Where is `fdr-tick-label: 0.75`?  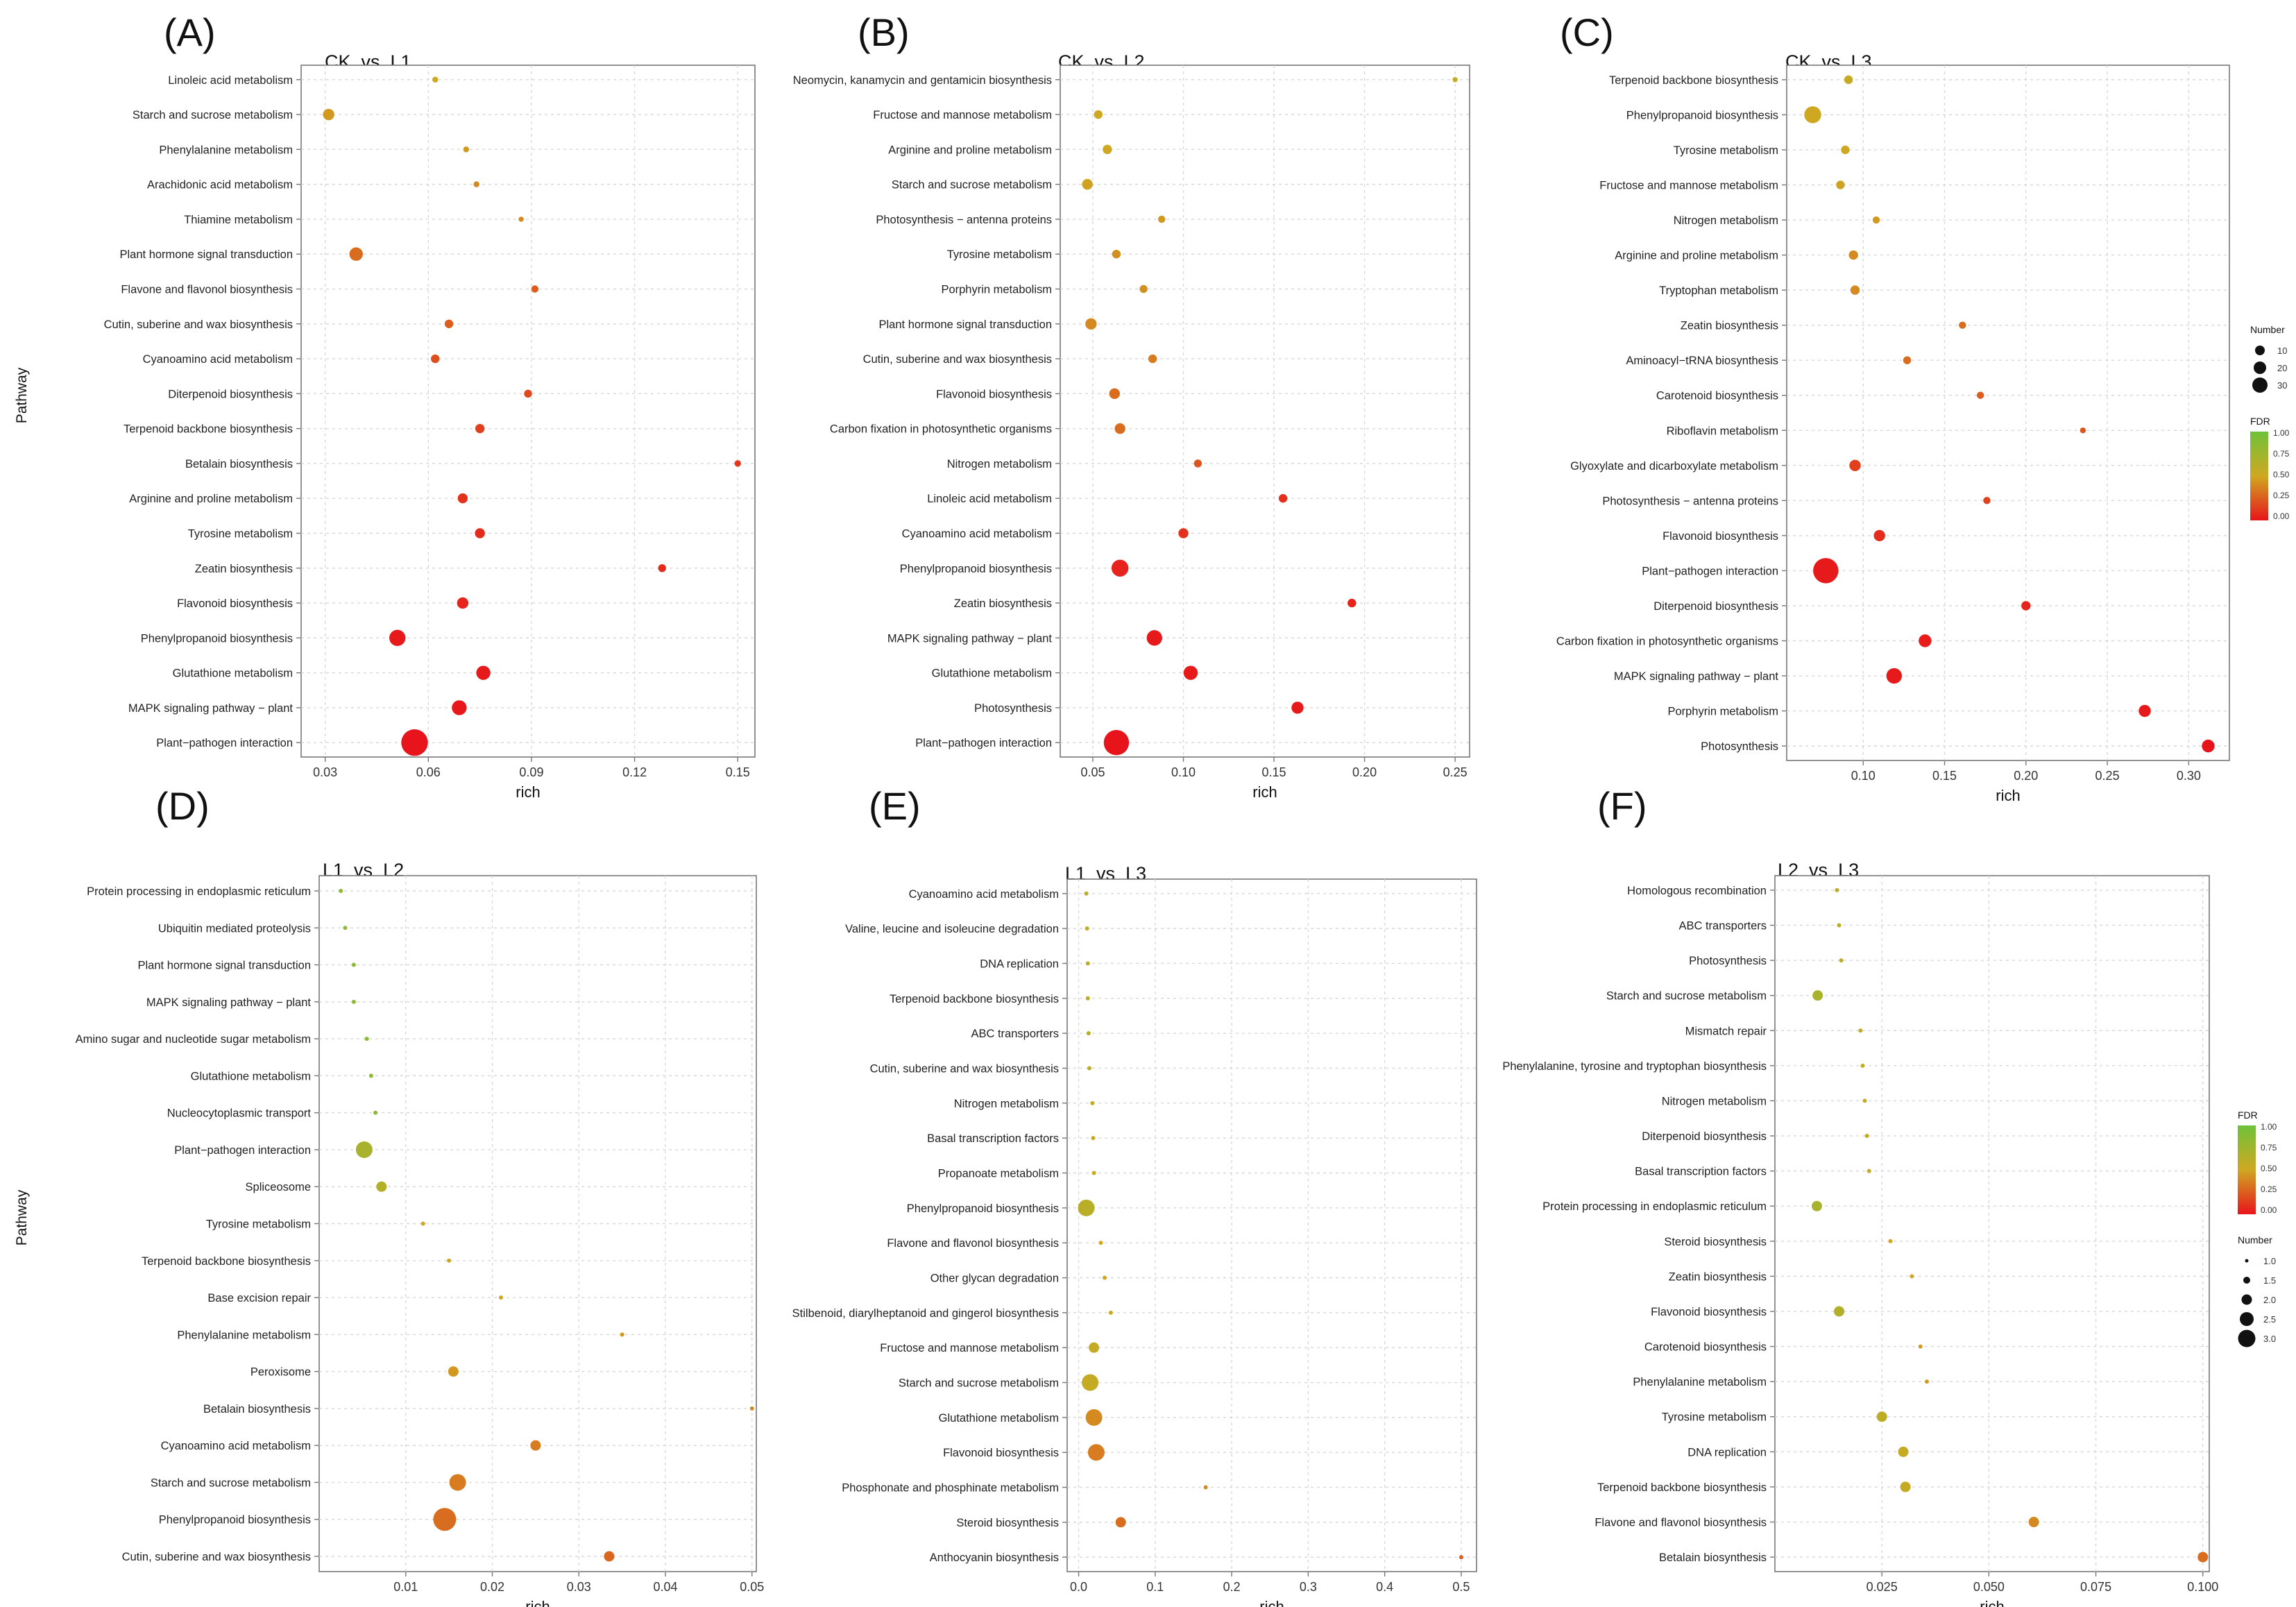 fdr-tick-label: 0.75 is located at coordinates (2281, 454).